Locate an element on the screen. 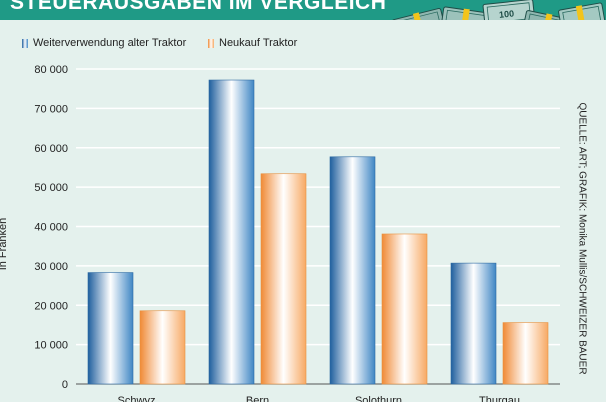 The width and height of the screenshot is (606, 402). legend-swatch-orange is located at coordinates (211, 43).